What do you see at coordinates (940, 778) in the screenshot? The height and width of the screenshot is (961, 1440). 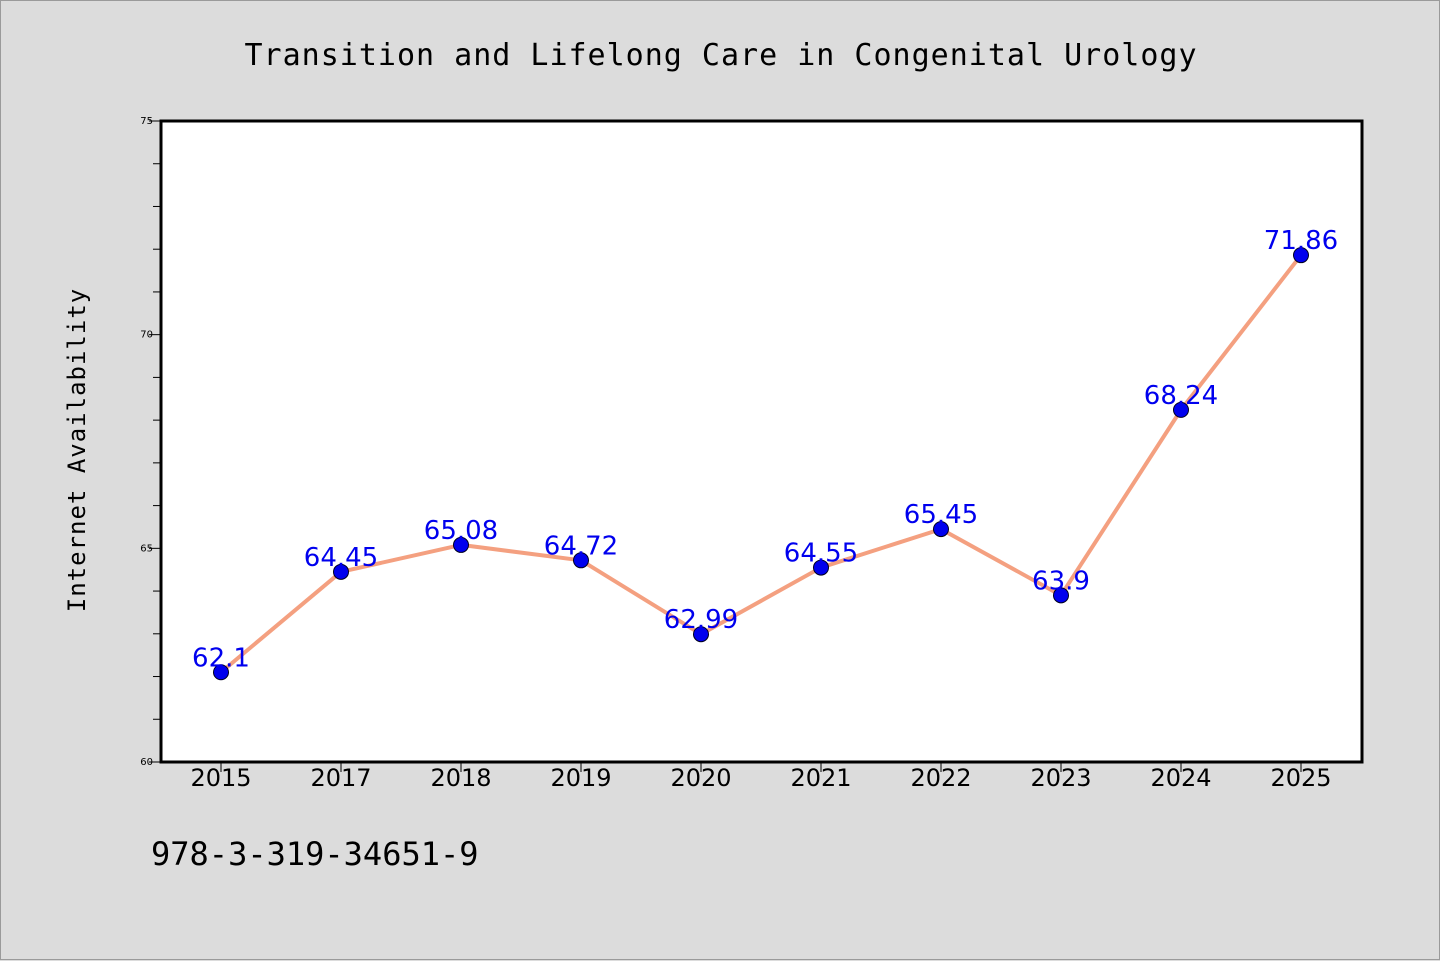 I see `x-tick-label: 2022` at bounding box center [940, 778].